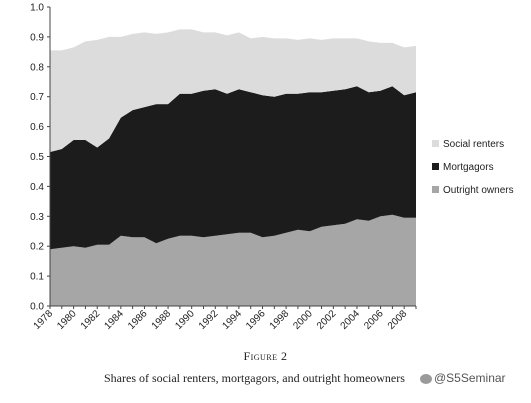  Describe the element at coordinates (37, 67) in the screenshot. I see `y-tick-label: 0.8` at that location.